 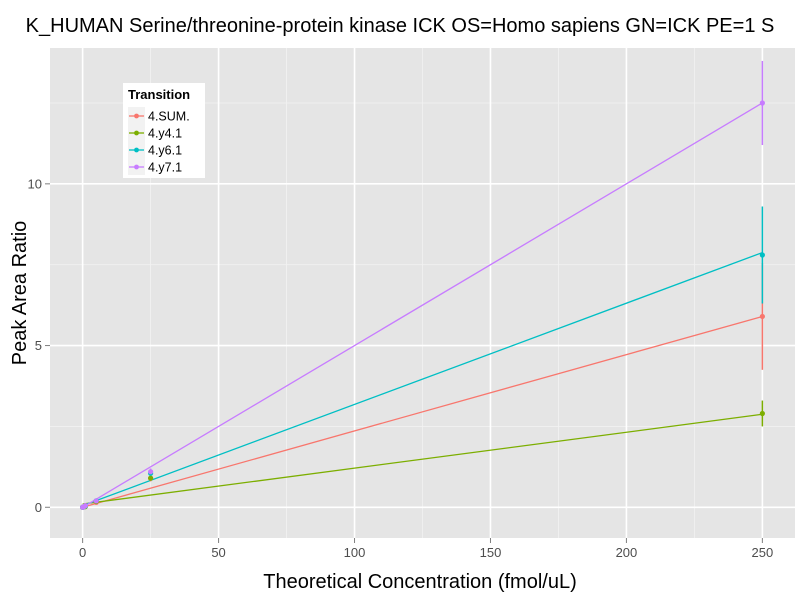 I want to click on legend-label: 4.y7.1, so click(x=165, y=168).